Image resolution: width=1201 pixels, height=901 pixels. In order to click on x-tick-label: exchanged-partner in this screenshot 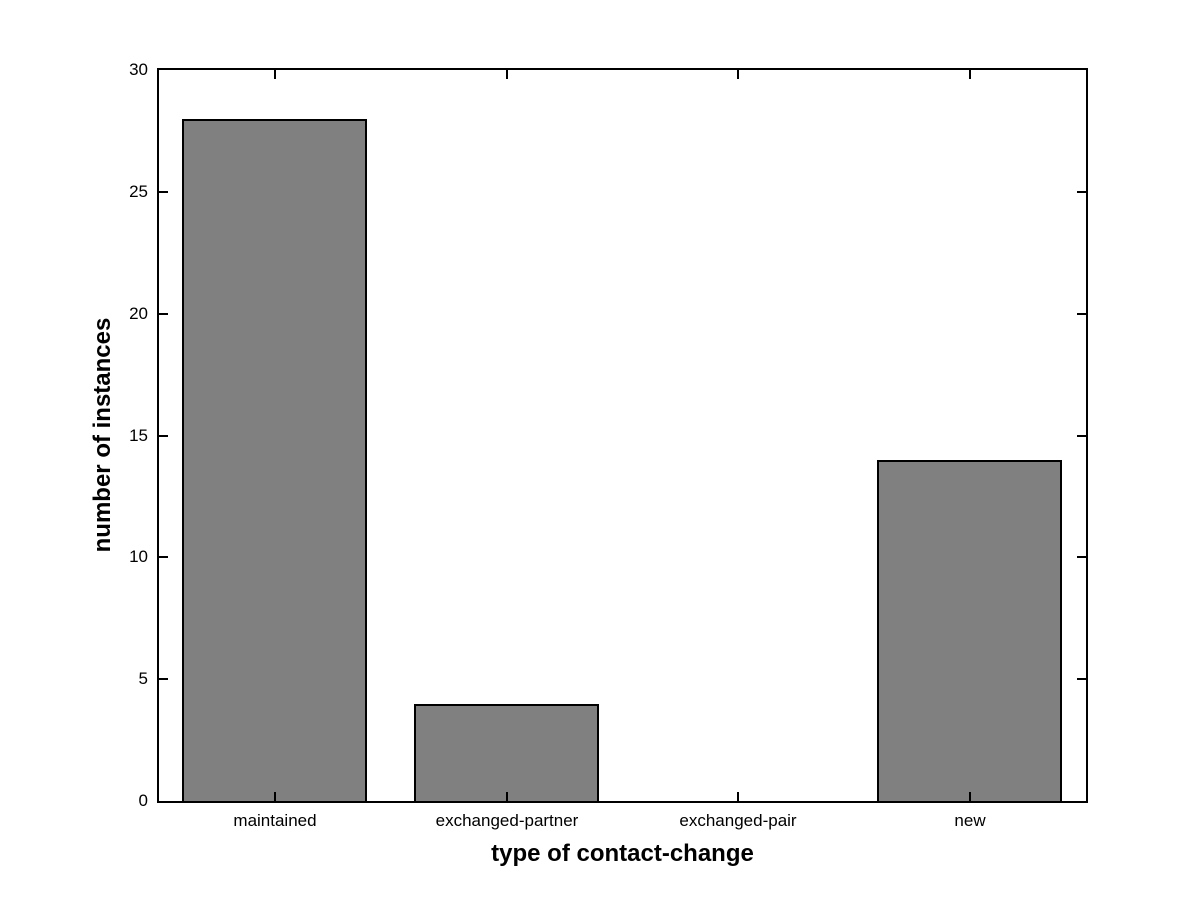, I will do `click(507, 820)`.